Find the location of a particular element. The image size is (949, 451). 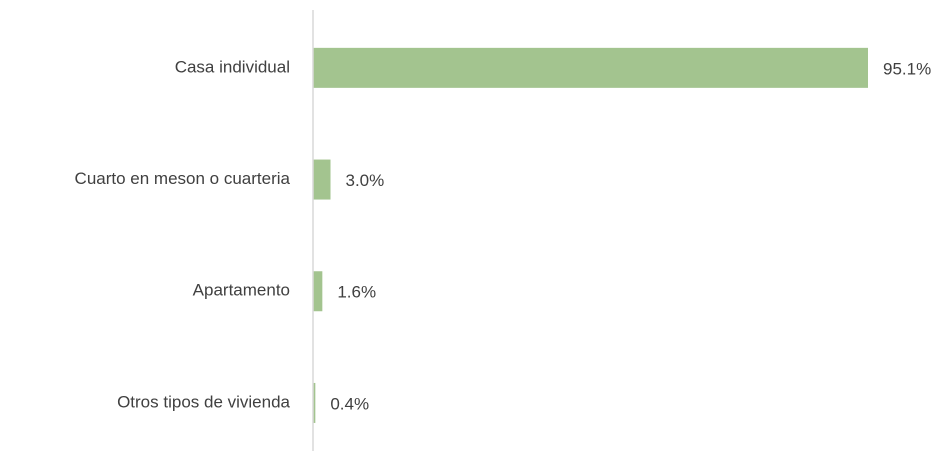

value-label: 0.4% is located at coordinates (349, 403).